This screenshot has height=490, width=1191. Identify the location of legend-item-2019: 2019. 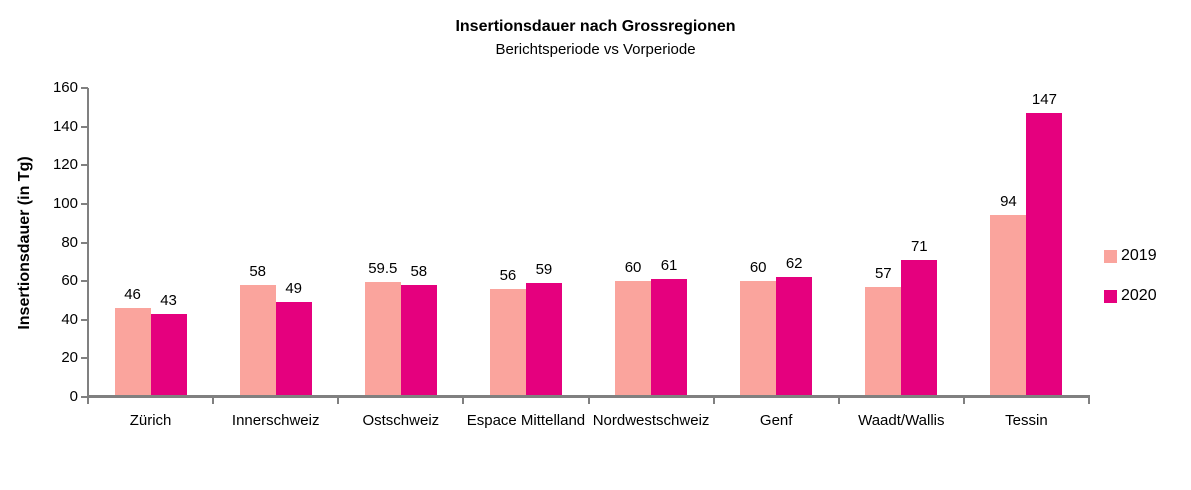
(1130, 256).